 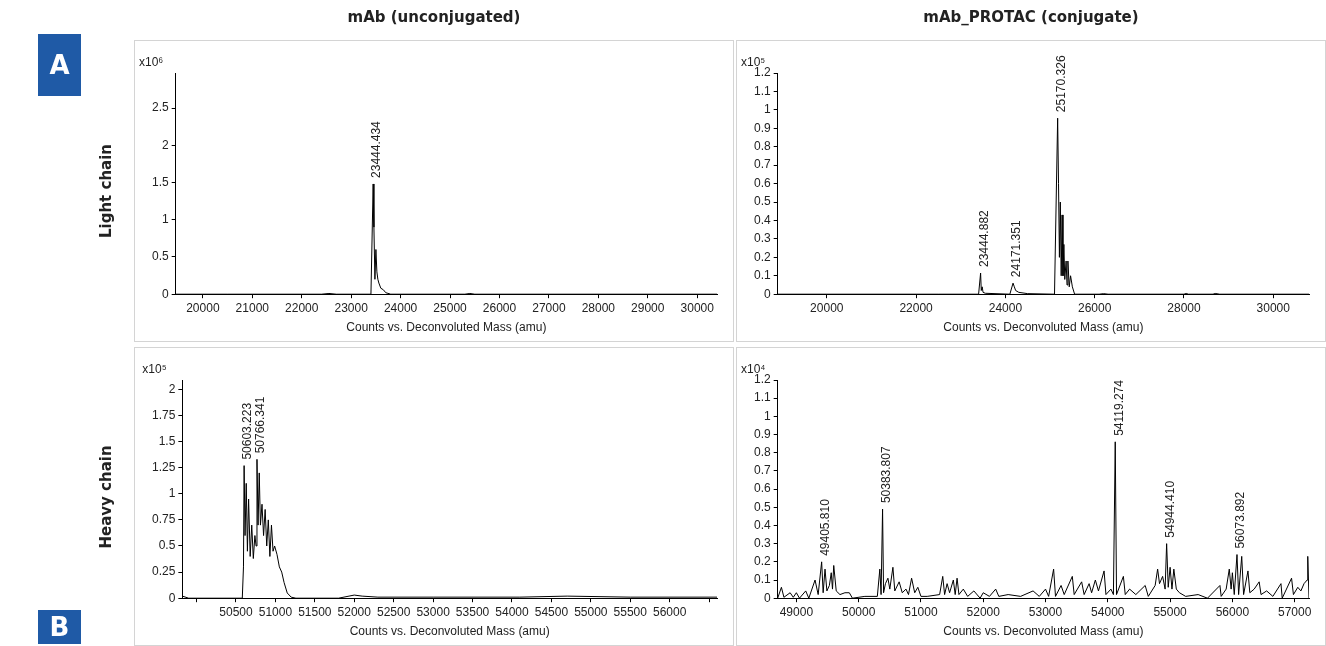 I want to click on text: x10⁶, so click(x=151, y=62).